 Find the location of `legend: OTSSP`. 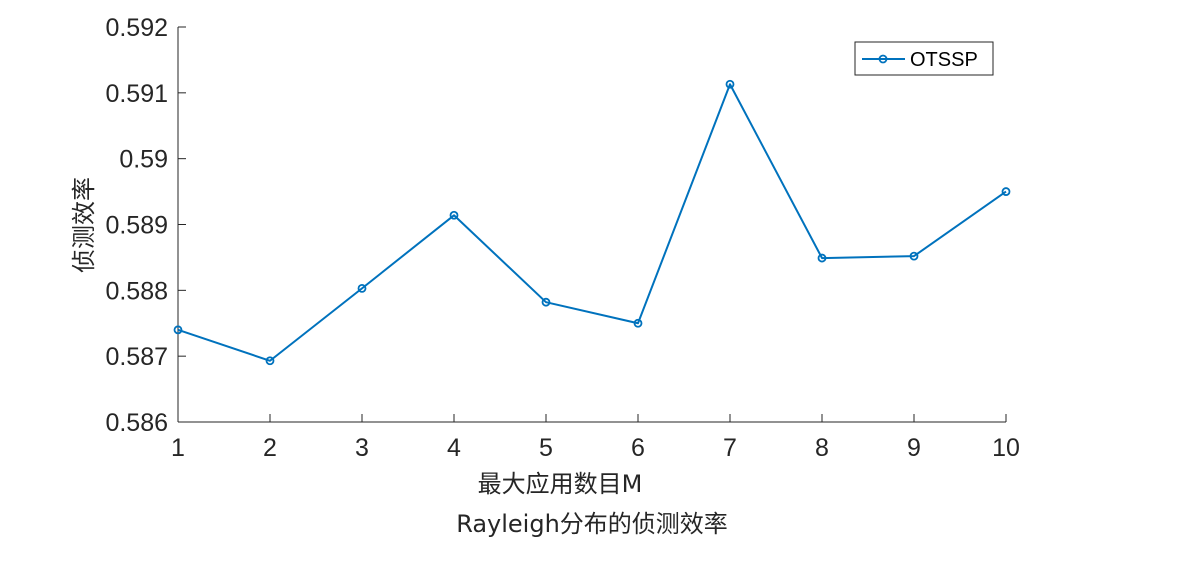

legend: OTSSP is located at coordinates (924, 58).